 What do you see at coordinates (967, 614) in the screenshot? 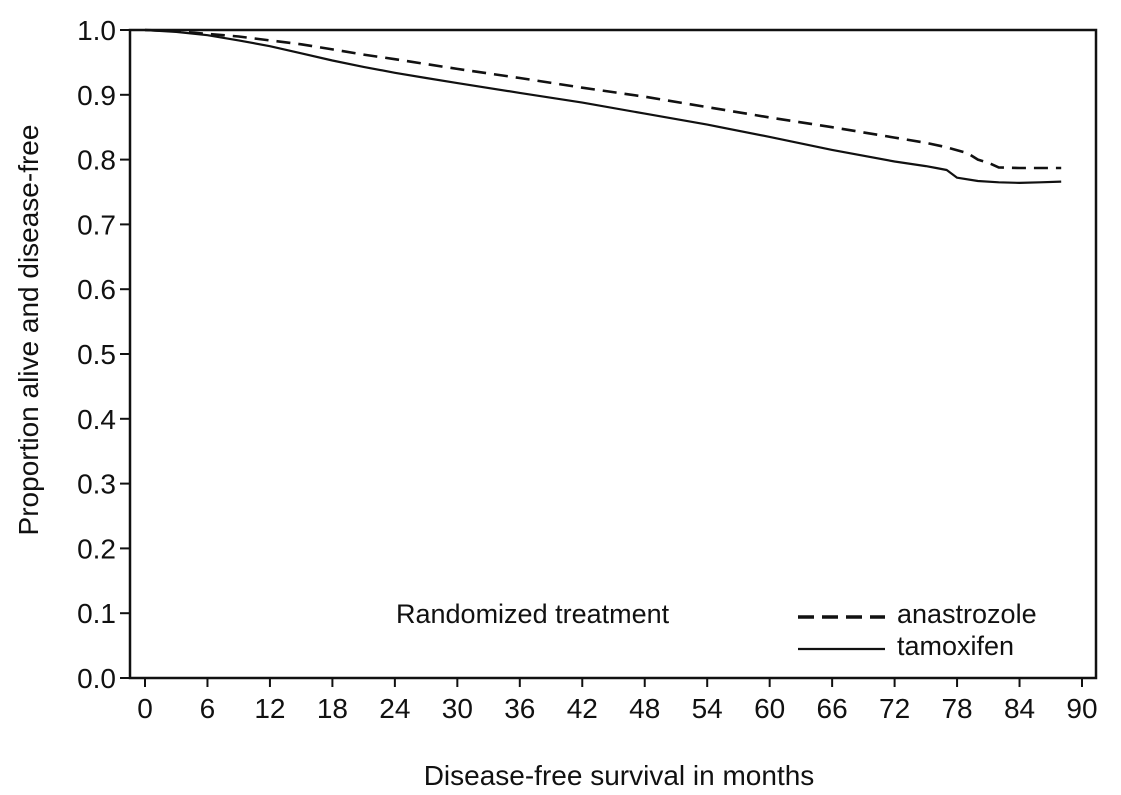
I see `legend-label-anastrozole: anastrozole` at bounding box center [967, 614].